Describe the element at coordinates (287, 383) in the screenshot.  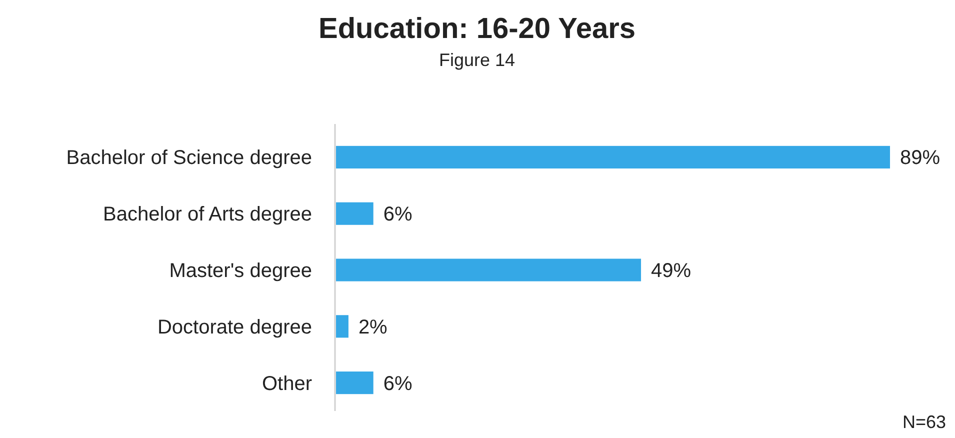
I see `y-tick-label: Other` at that location.